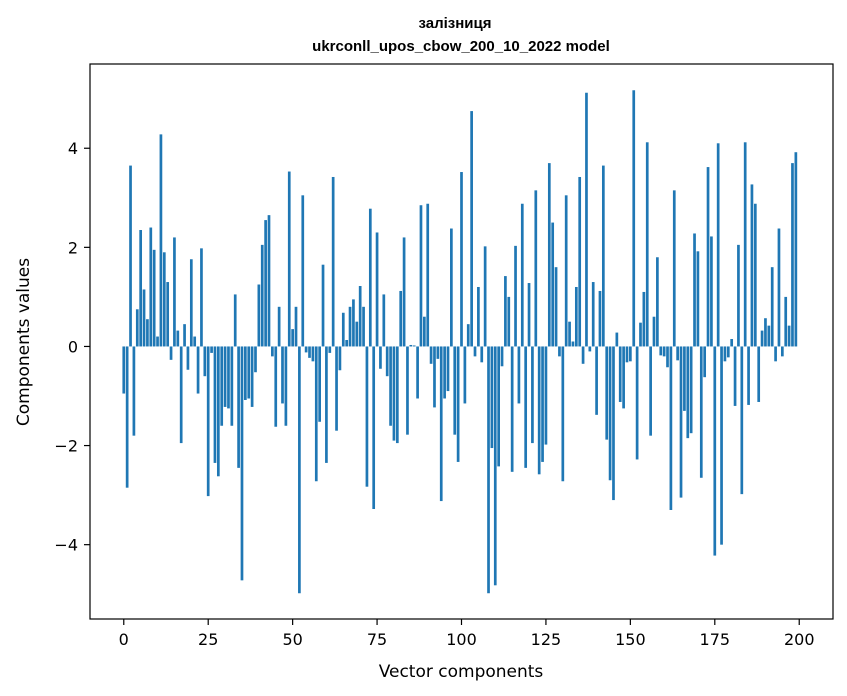  What do you see at coordinates (66, 446) in the screenshot?
I see `y-tick-label: −2` at bounding box center [66, 446].